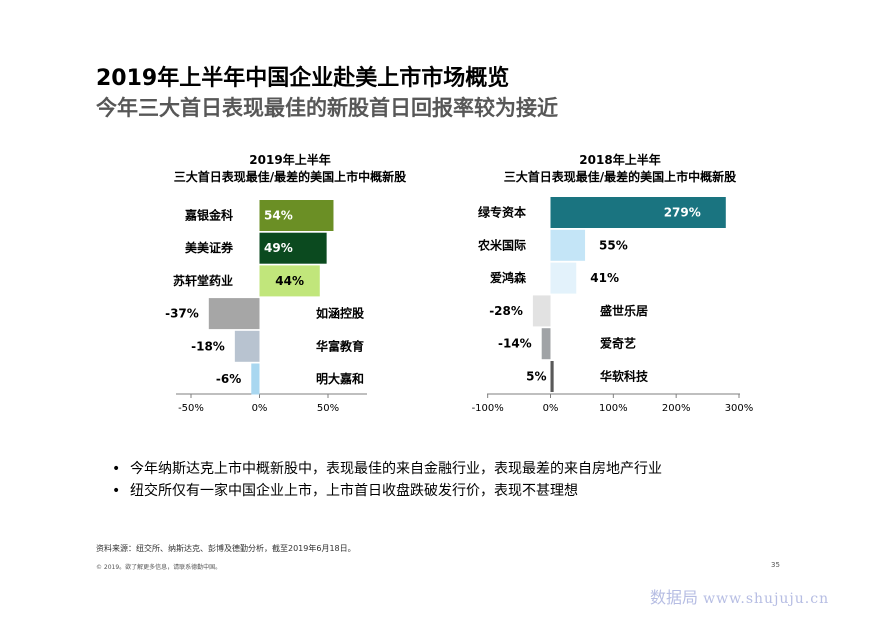 Image resolution: width=877 pixels, height=620 pixels. Describe the element at coordinates (739, 408) in the screenshot. I see `chart-2018-x-tick-label: 300%` at that location.